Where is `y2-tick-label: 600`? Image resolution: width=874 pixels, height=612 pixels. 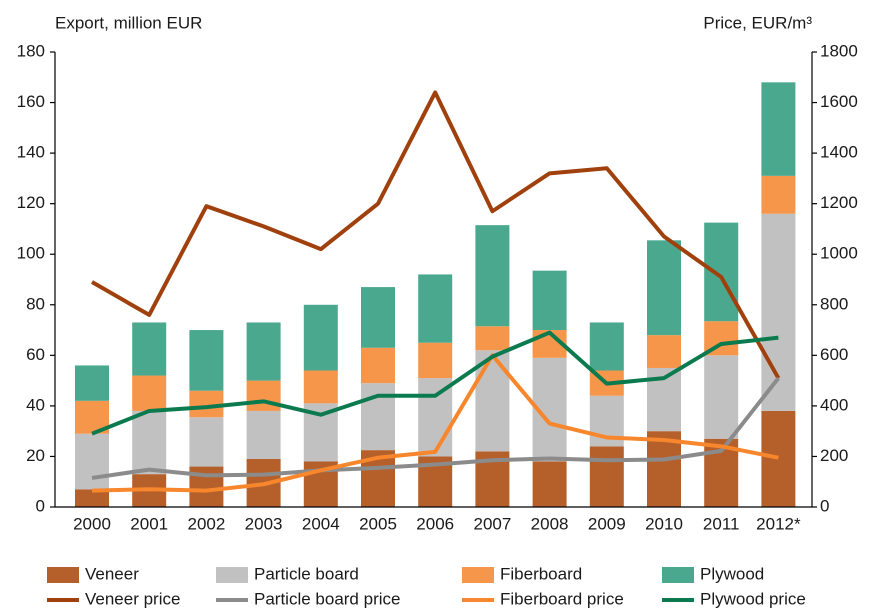 y2-tick-label: 600 is located at coordinates (834, 354).